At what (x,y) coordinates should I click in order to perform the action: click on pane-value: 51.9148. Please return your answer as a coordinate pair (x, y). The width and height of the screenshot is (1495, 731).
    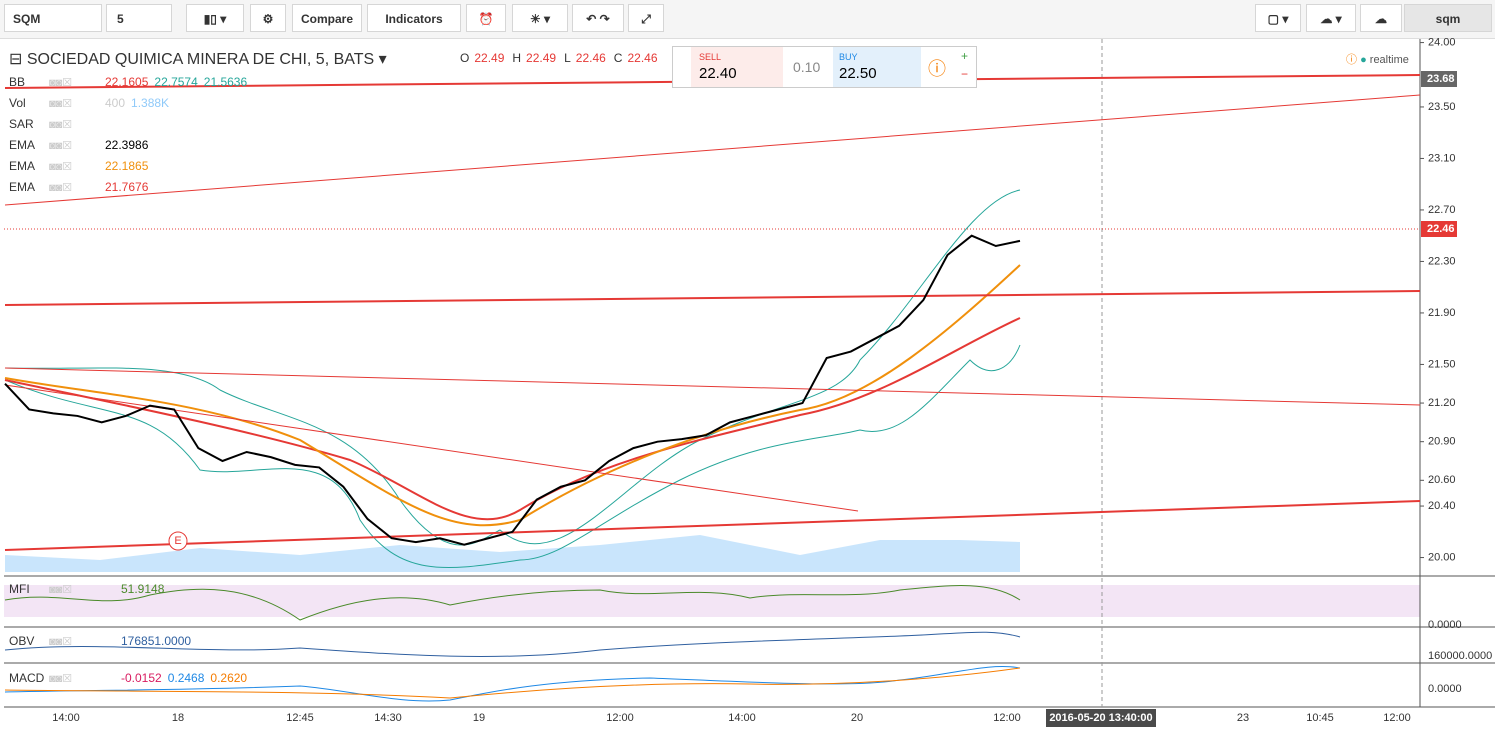
    Looking at the image, I should click on (143, 589).